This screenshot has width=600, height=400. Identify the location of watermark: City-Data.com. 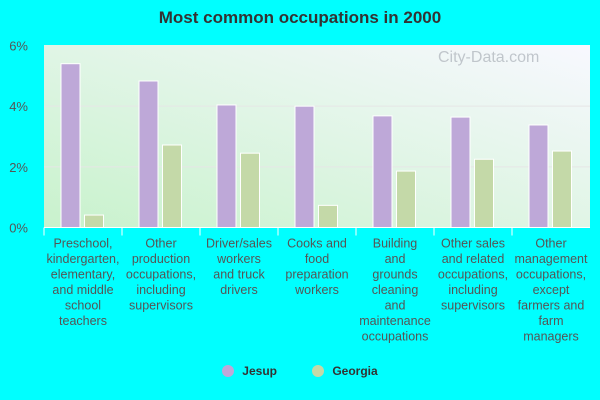
(489, 57).